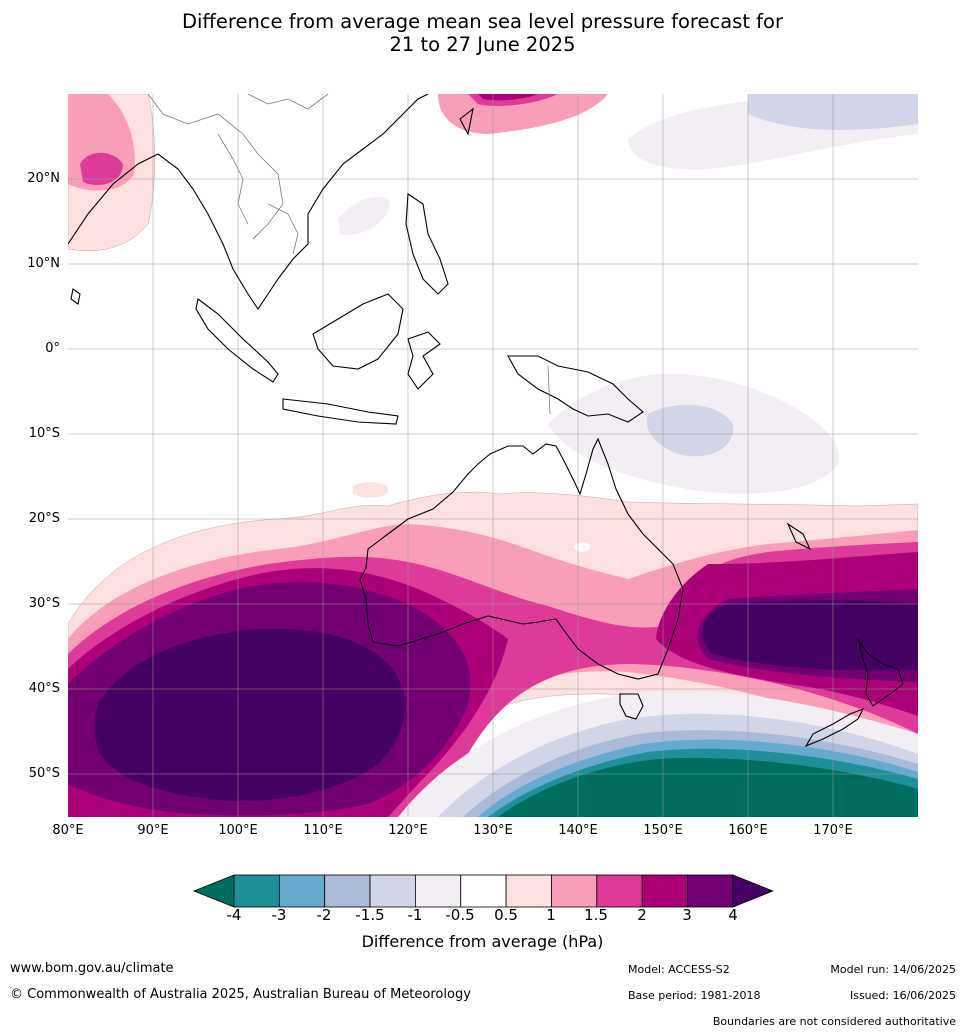 The height and width of the screenshot is (1035, 965). Describe the element at coordinates (880, 672) in the screenshot. I see `new-zealand-north-island-coastline` at that location.